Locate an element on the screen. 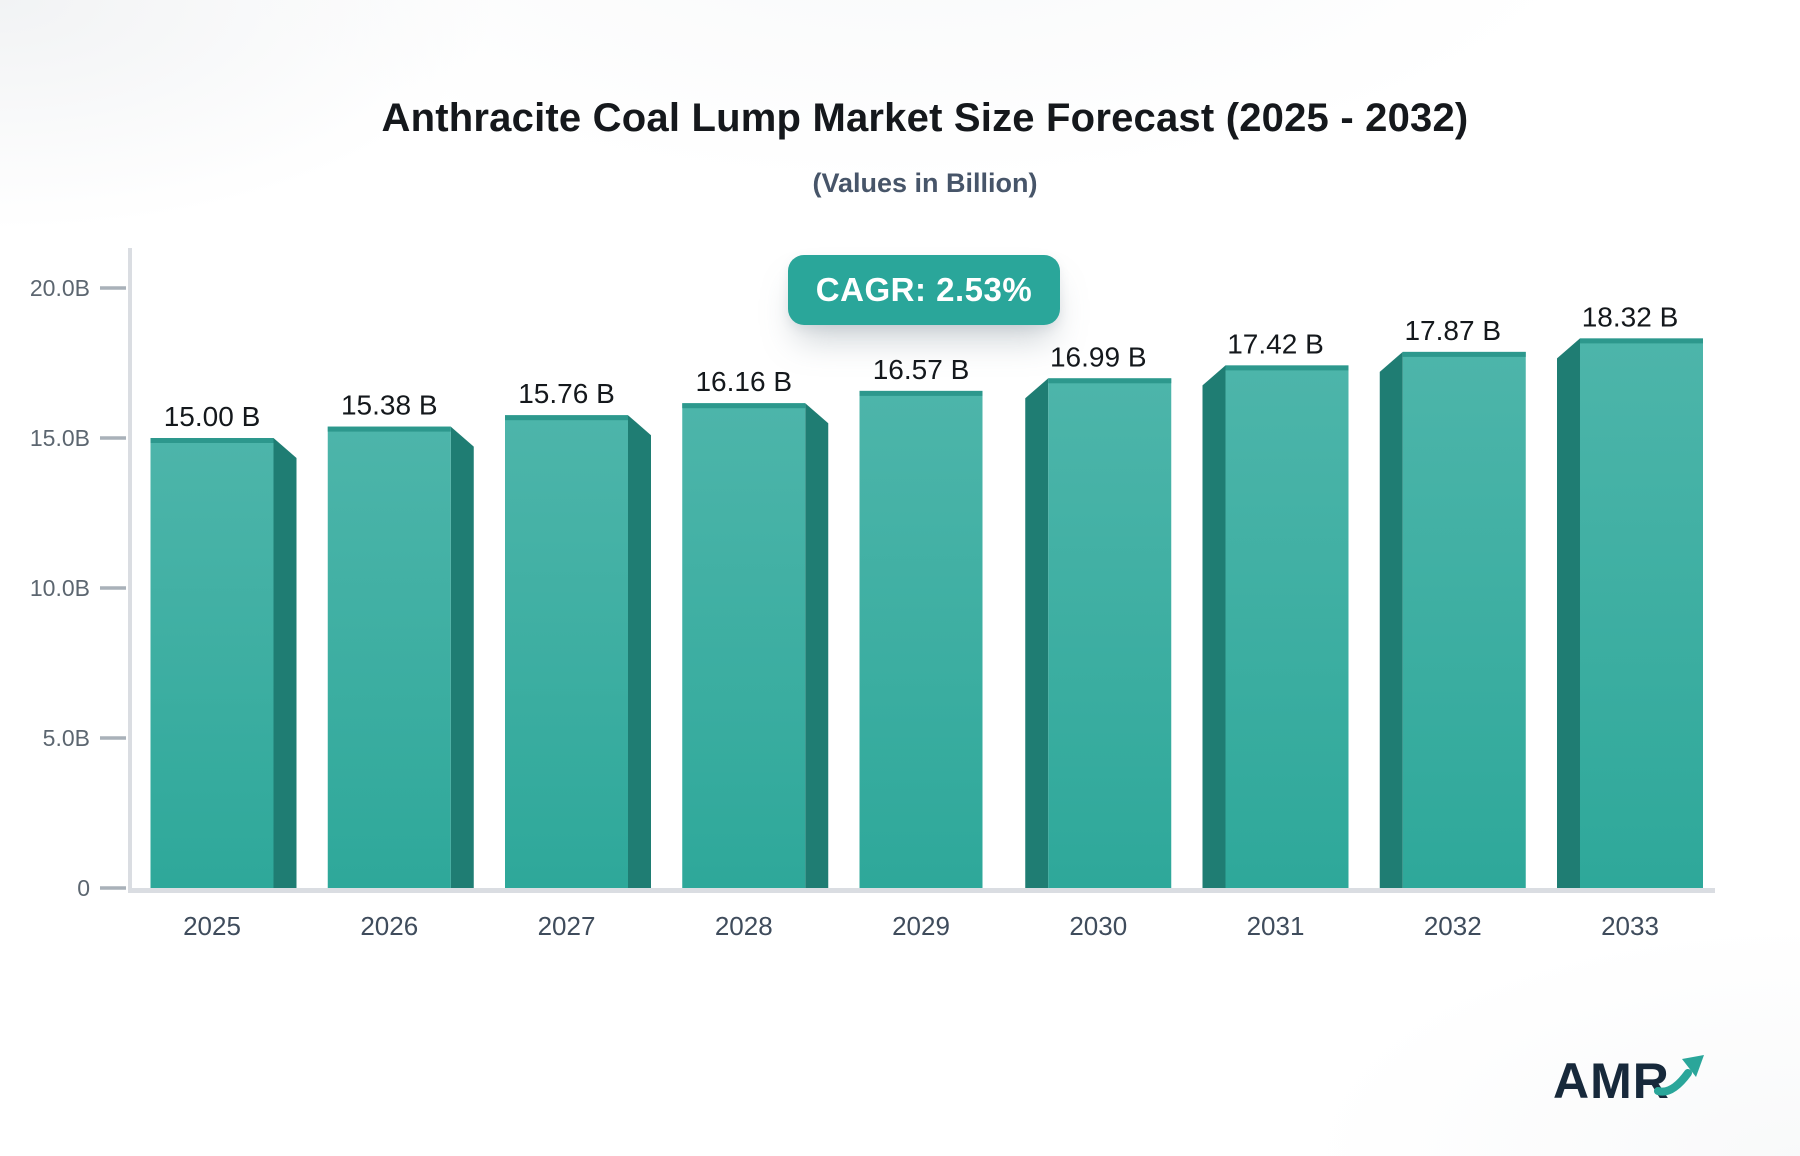  x-tick-label: 2030 is located at coordinates (1098, 926).